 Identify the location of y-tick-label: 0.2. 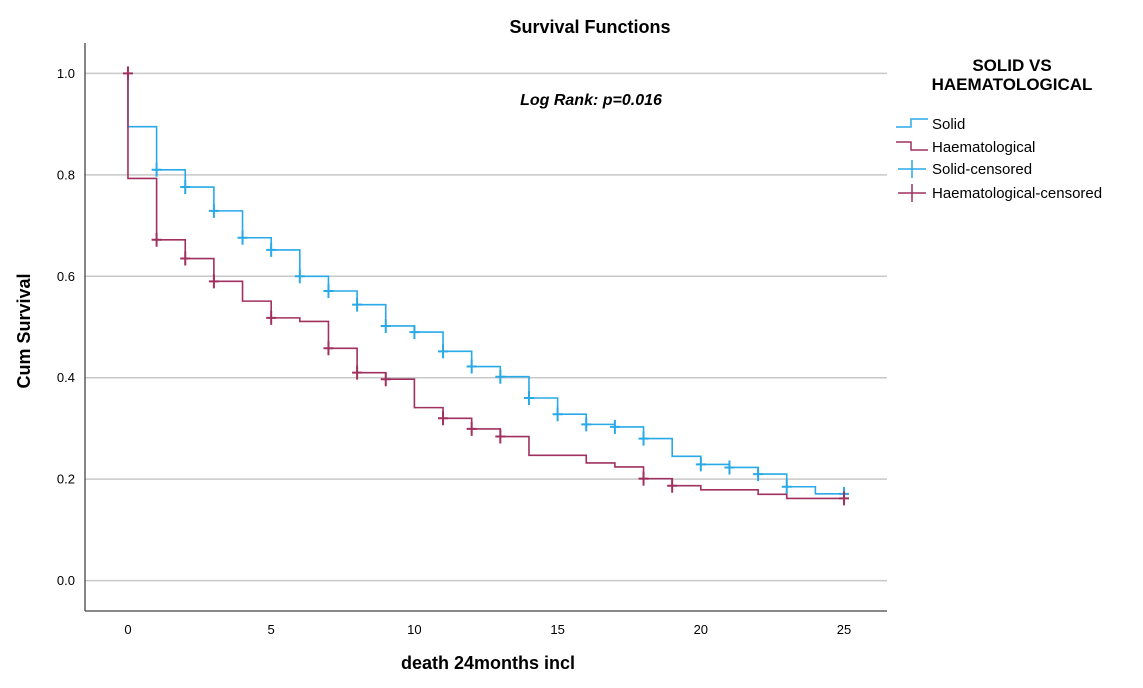
(66, 479).